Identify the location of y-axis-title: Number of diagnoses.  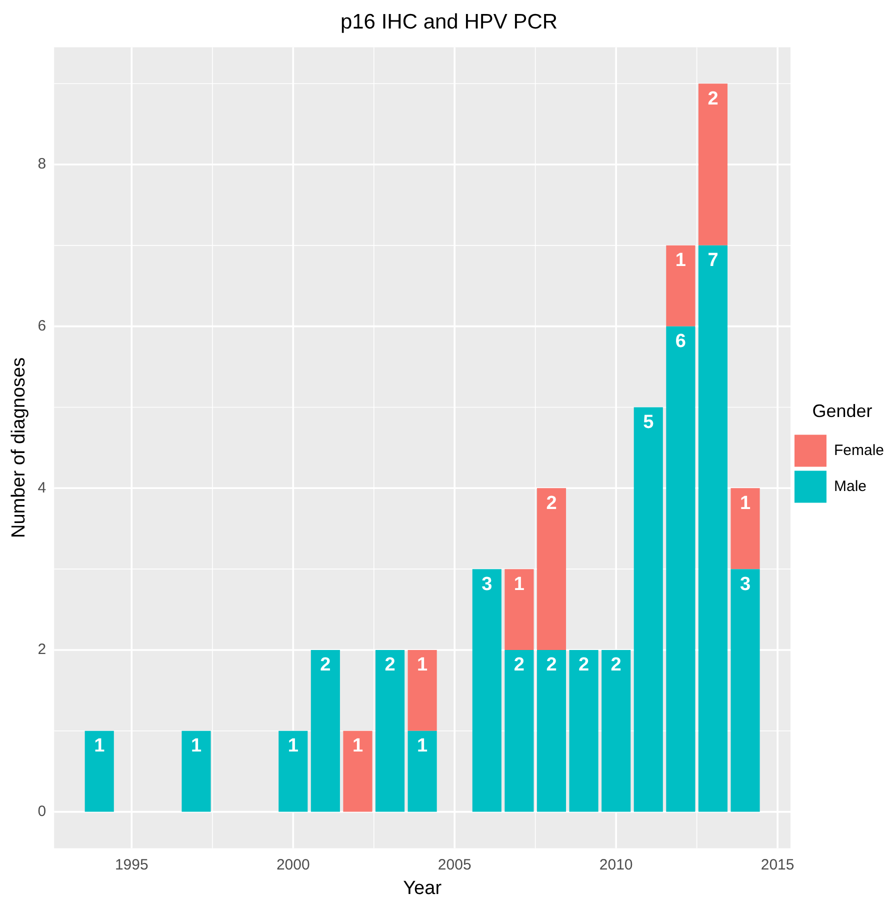
(19, 447).